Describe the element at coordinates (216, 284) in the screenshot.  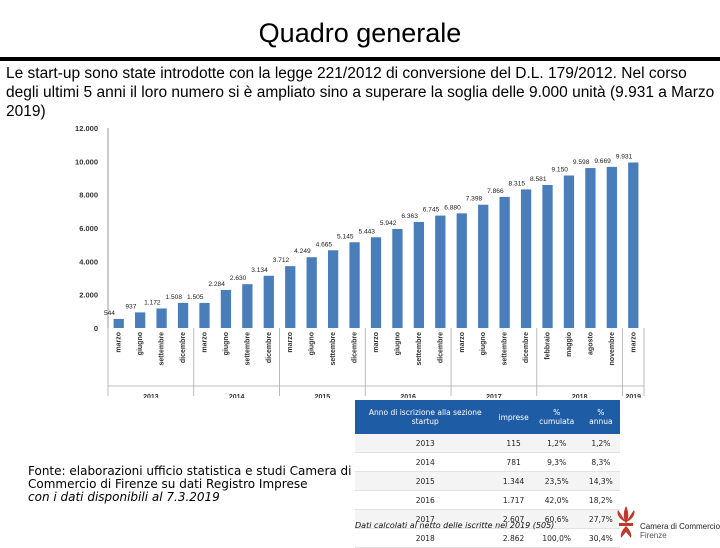
I see `data-label: 2.284` at that location.